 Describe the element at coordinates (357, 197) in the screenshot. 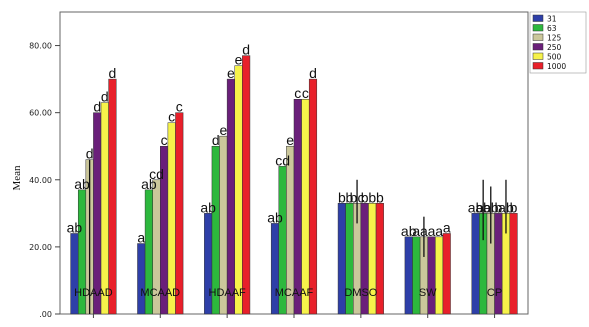

I see `significance-letter: bc` at that location.